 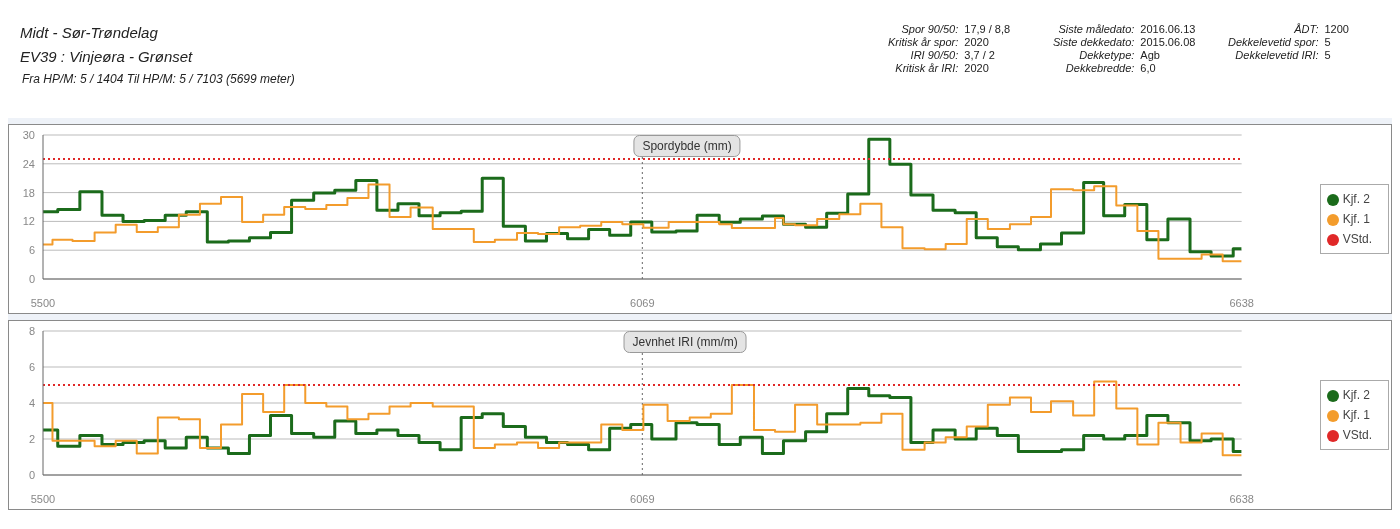 I want to click on text: EV39 : Vinjeøra - Grønset, so click(x=106, y=56).